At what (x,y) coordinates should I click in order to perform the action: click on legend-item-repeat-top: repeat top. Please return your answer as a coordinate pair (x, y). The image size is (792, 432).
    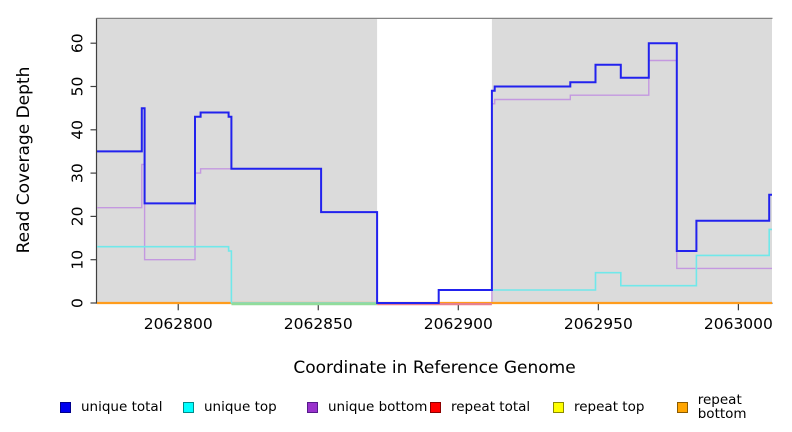
    Looking at the image, I should click on (598, 407).